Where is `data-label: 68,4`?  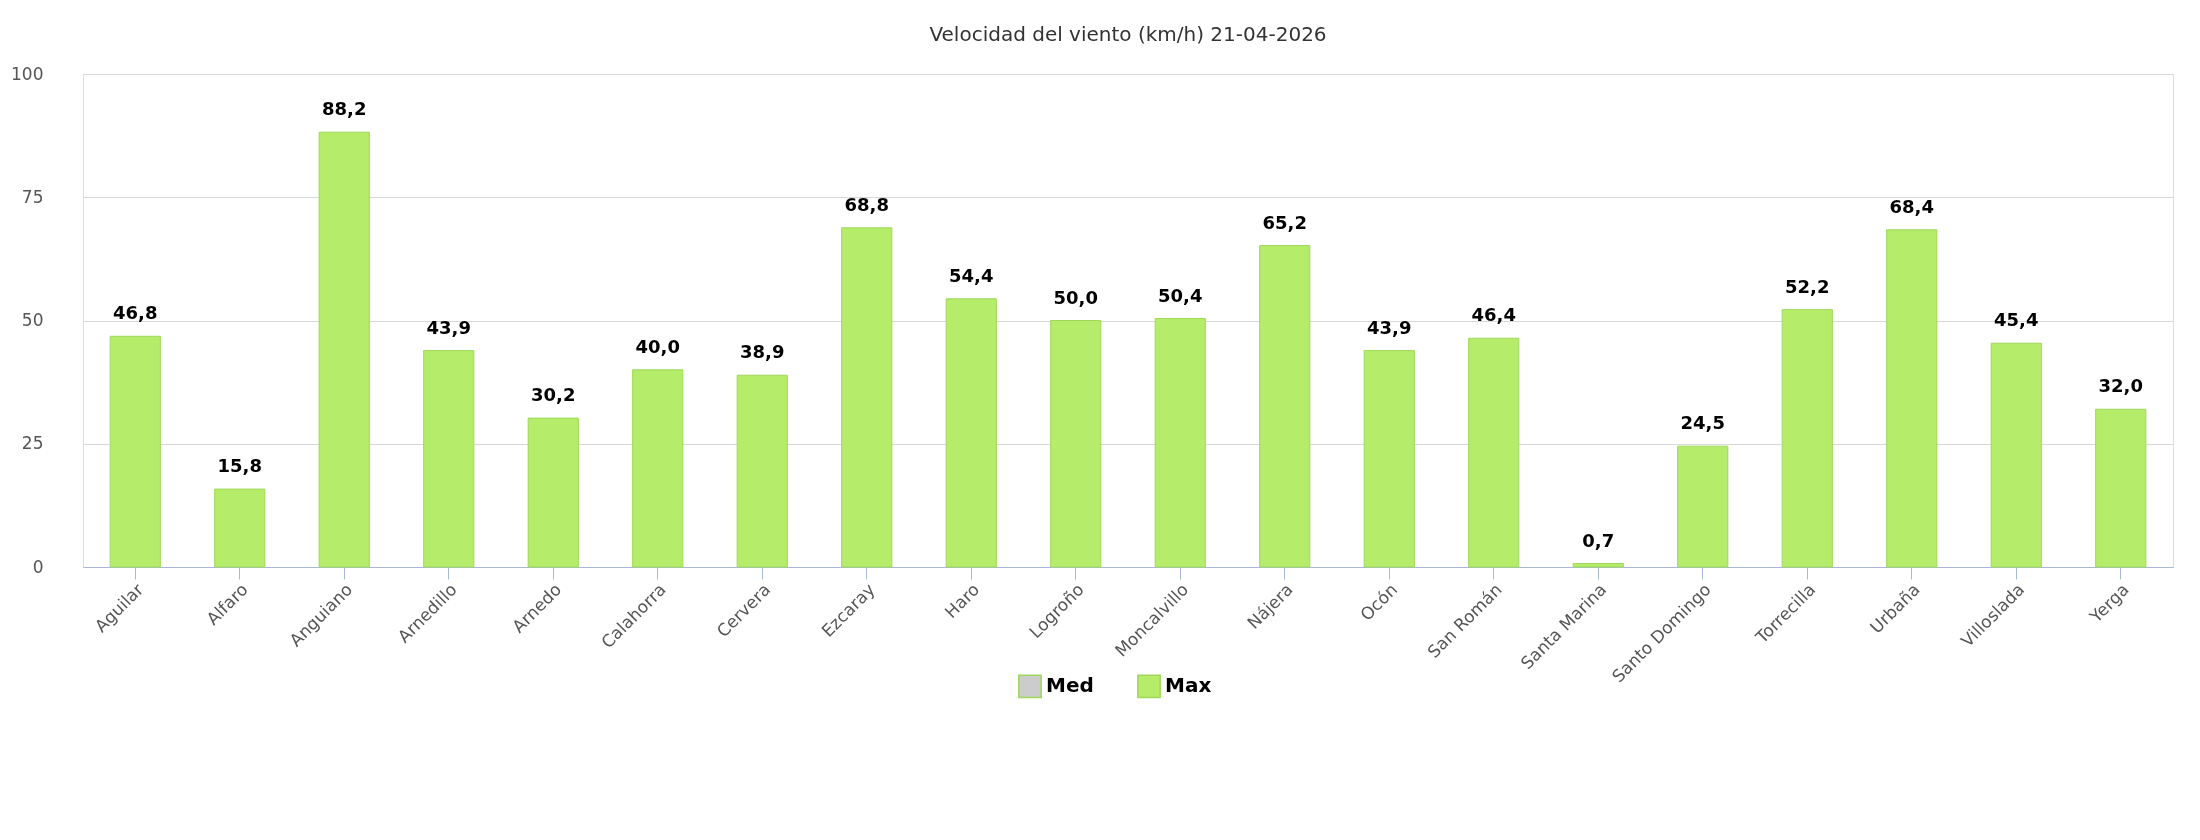 data-label: 68,4 is located at coordinates (1911, 206).